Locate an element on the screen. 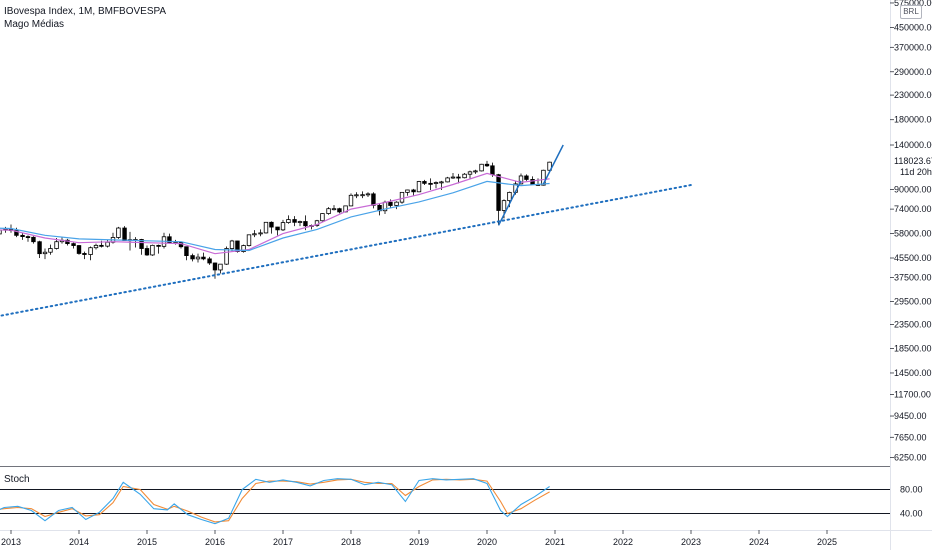 Image resolution: width=932 pixels, height=550 pixels. time-tick-label: 2024 is located at coordinates (759, 542).